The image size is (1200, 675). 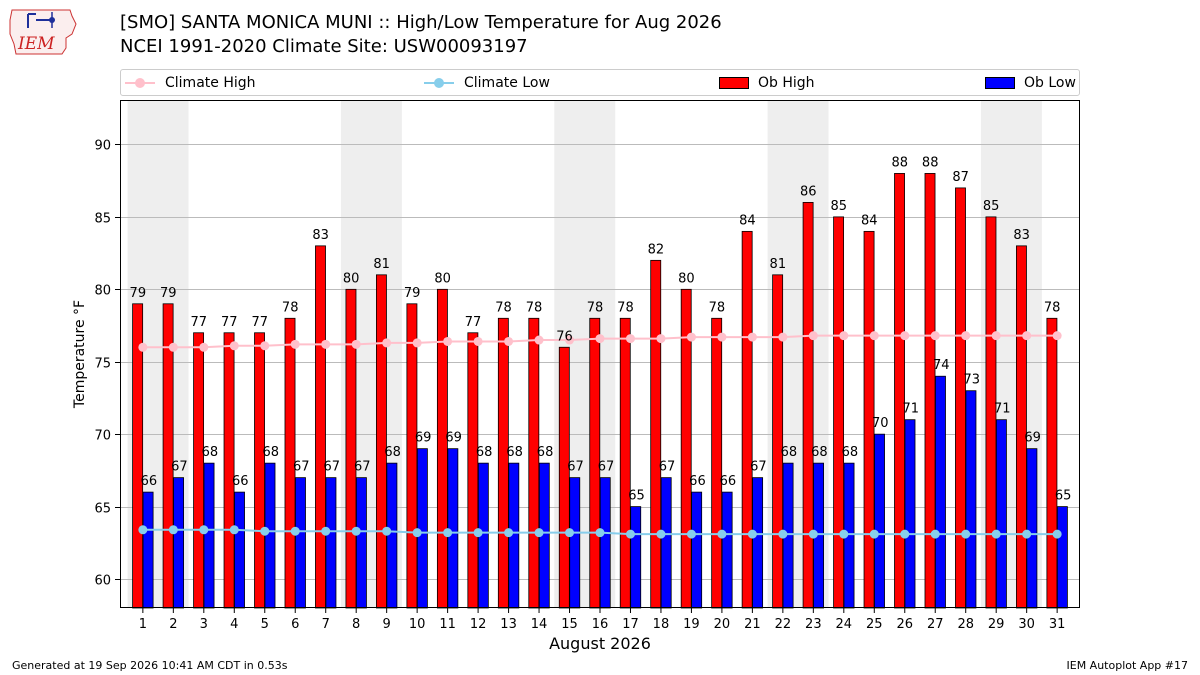 I want to click on x-tick-label: 16, so click(x=600, y=624).